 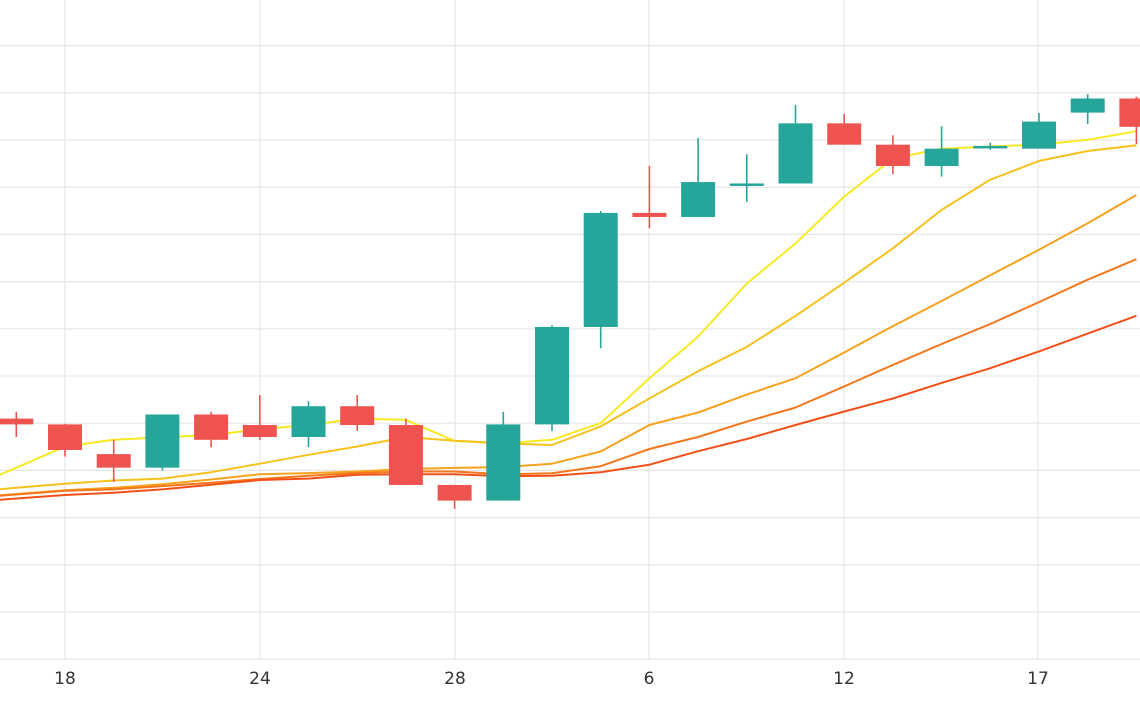 What do you see at coordinates (65, 679) in the screenshot?
I see `x-tick-label: 18` at bounding box center [65, 679].